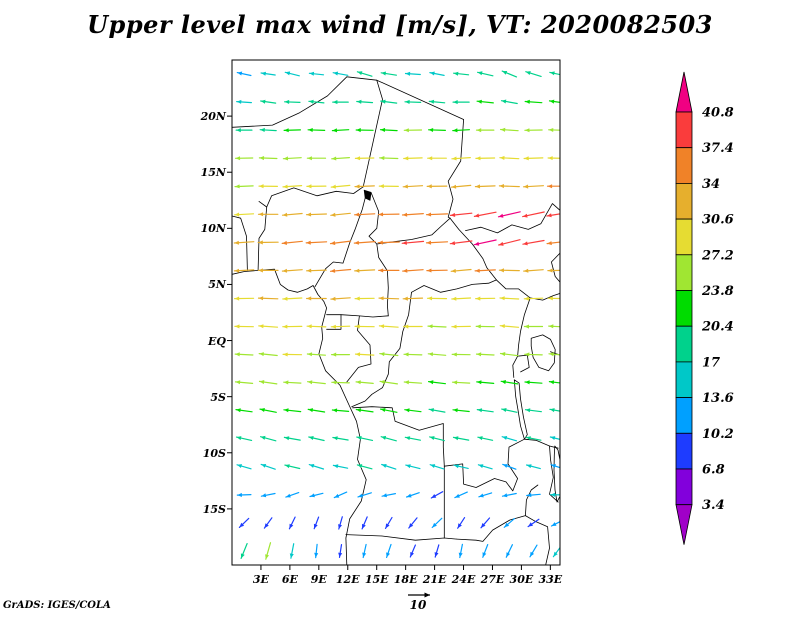  Describe the element at coordinates (427, 595) in the screenshot. I see `reference-arrow-head` at that location.